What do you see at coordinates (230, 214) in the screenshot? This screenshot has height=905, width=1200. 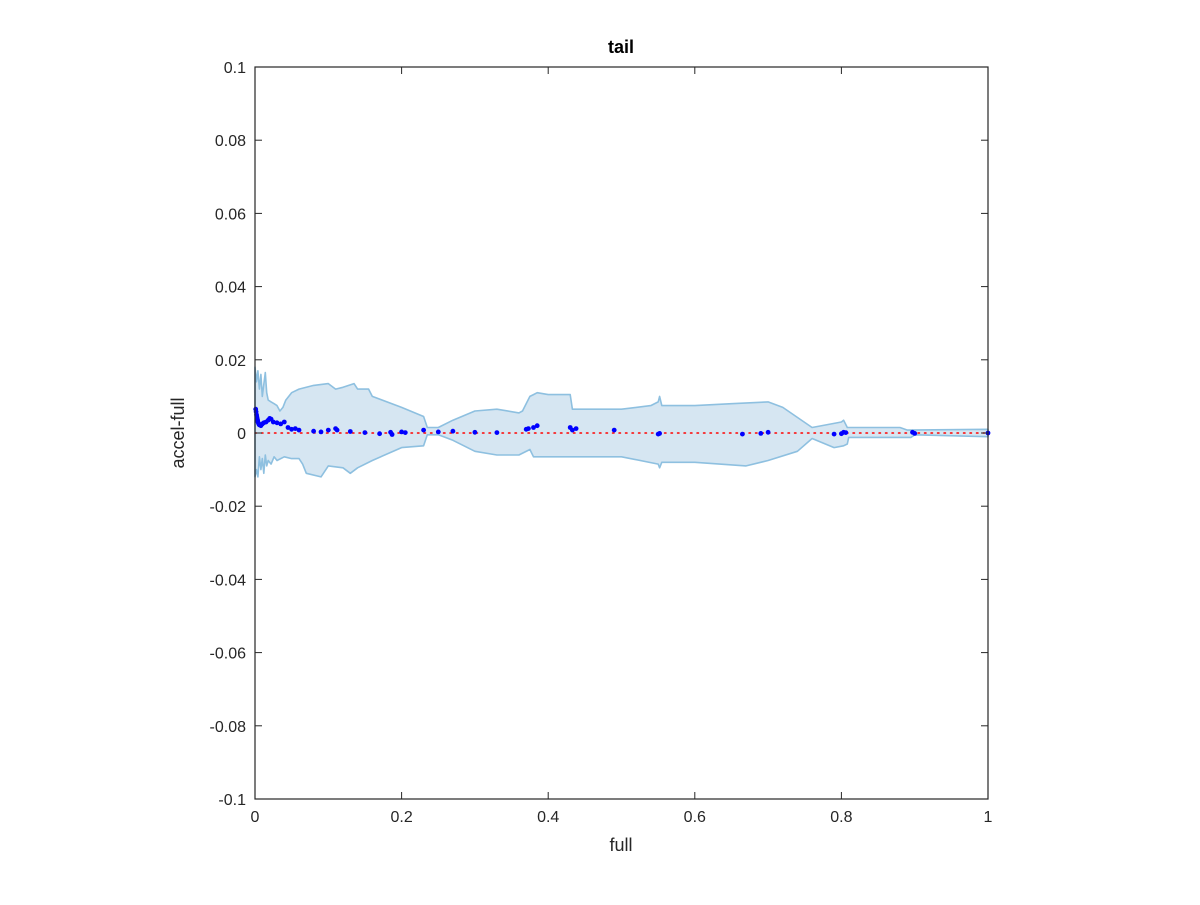 I see `y-tick-label: 0.06` at bounding box center [230, 214].